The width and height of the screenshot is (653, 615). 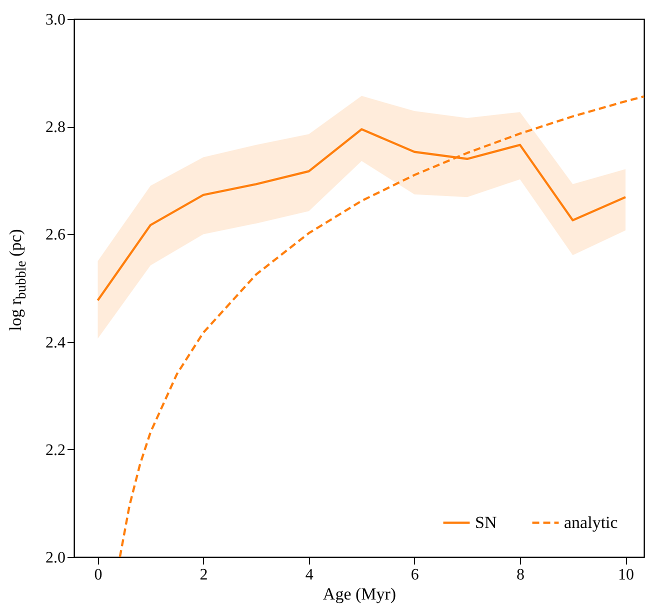 What do you see at coordinates (56, 20) in the screenshot?
I see `y-tick-label: 3.0` at bounding box center [56, 20].